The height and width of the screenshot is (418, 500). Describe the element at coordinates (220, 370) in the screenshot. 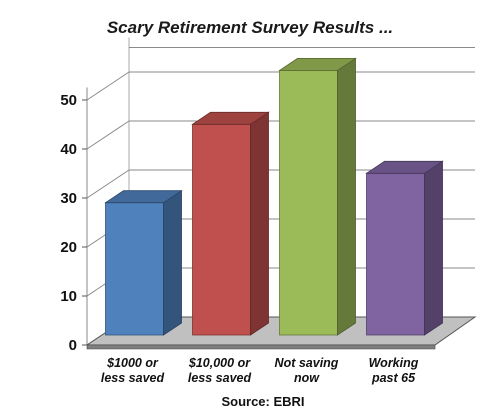

I see `x-category-label: $10,000 or less saved` at that location.